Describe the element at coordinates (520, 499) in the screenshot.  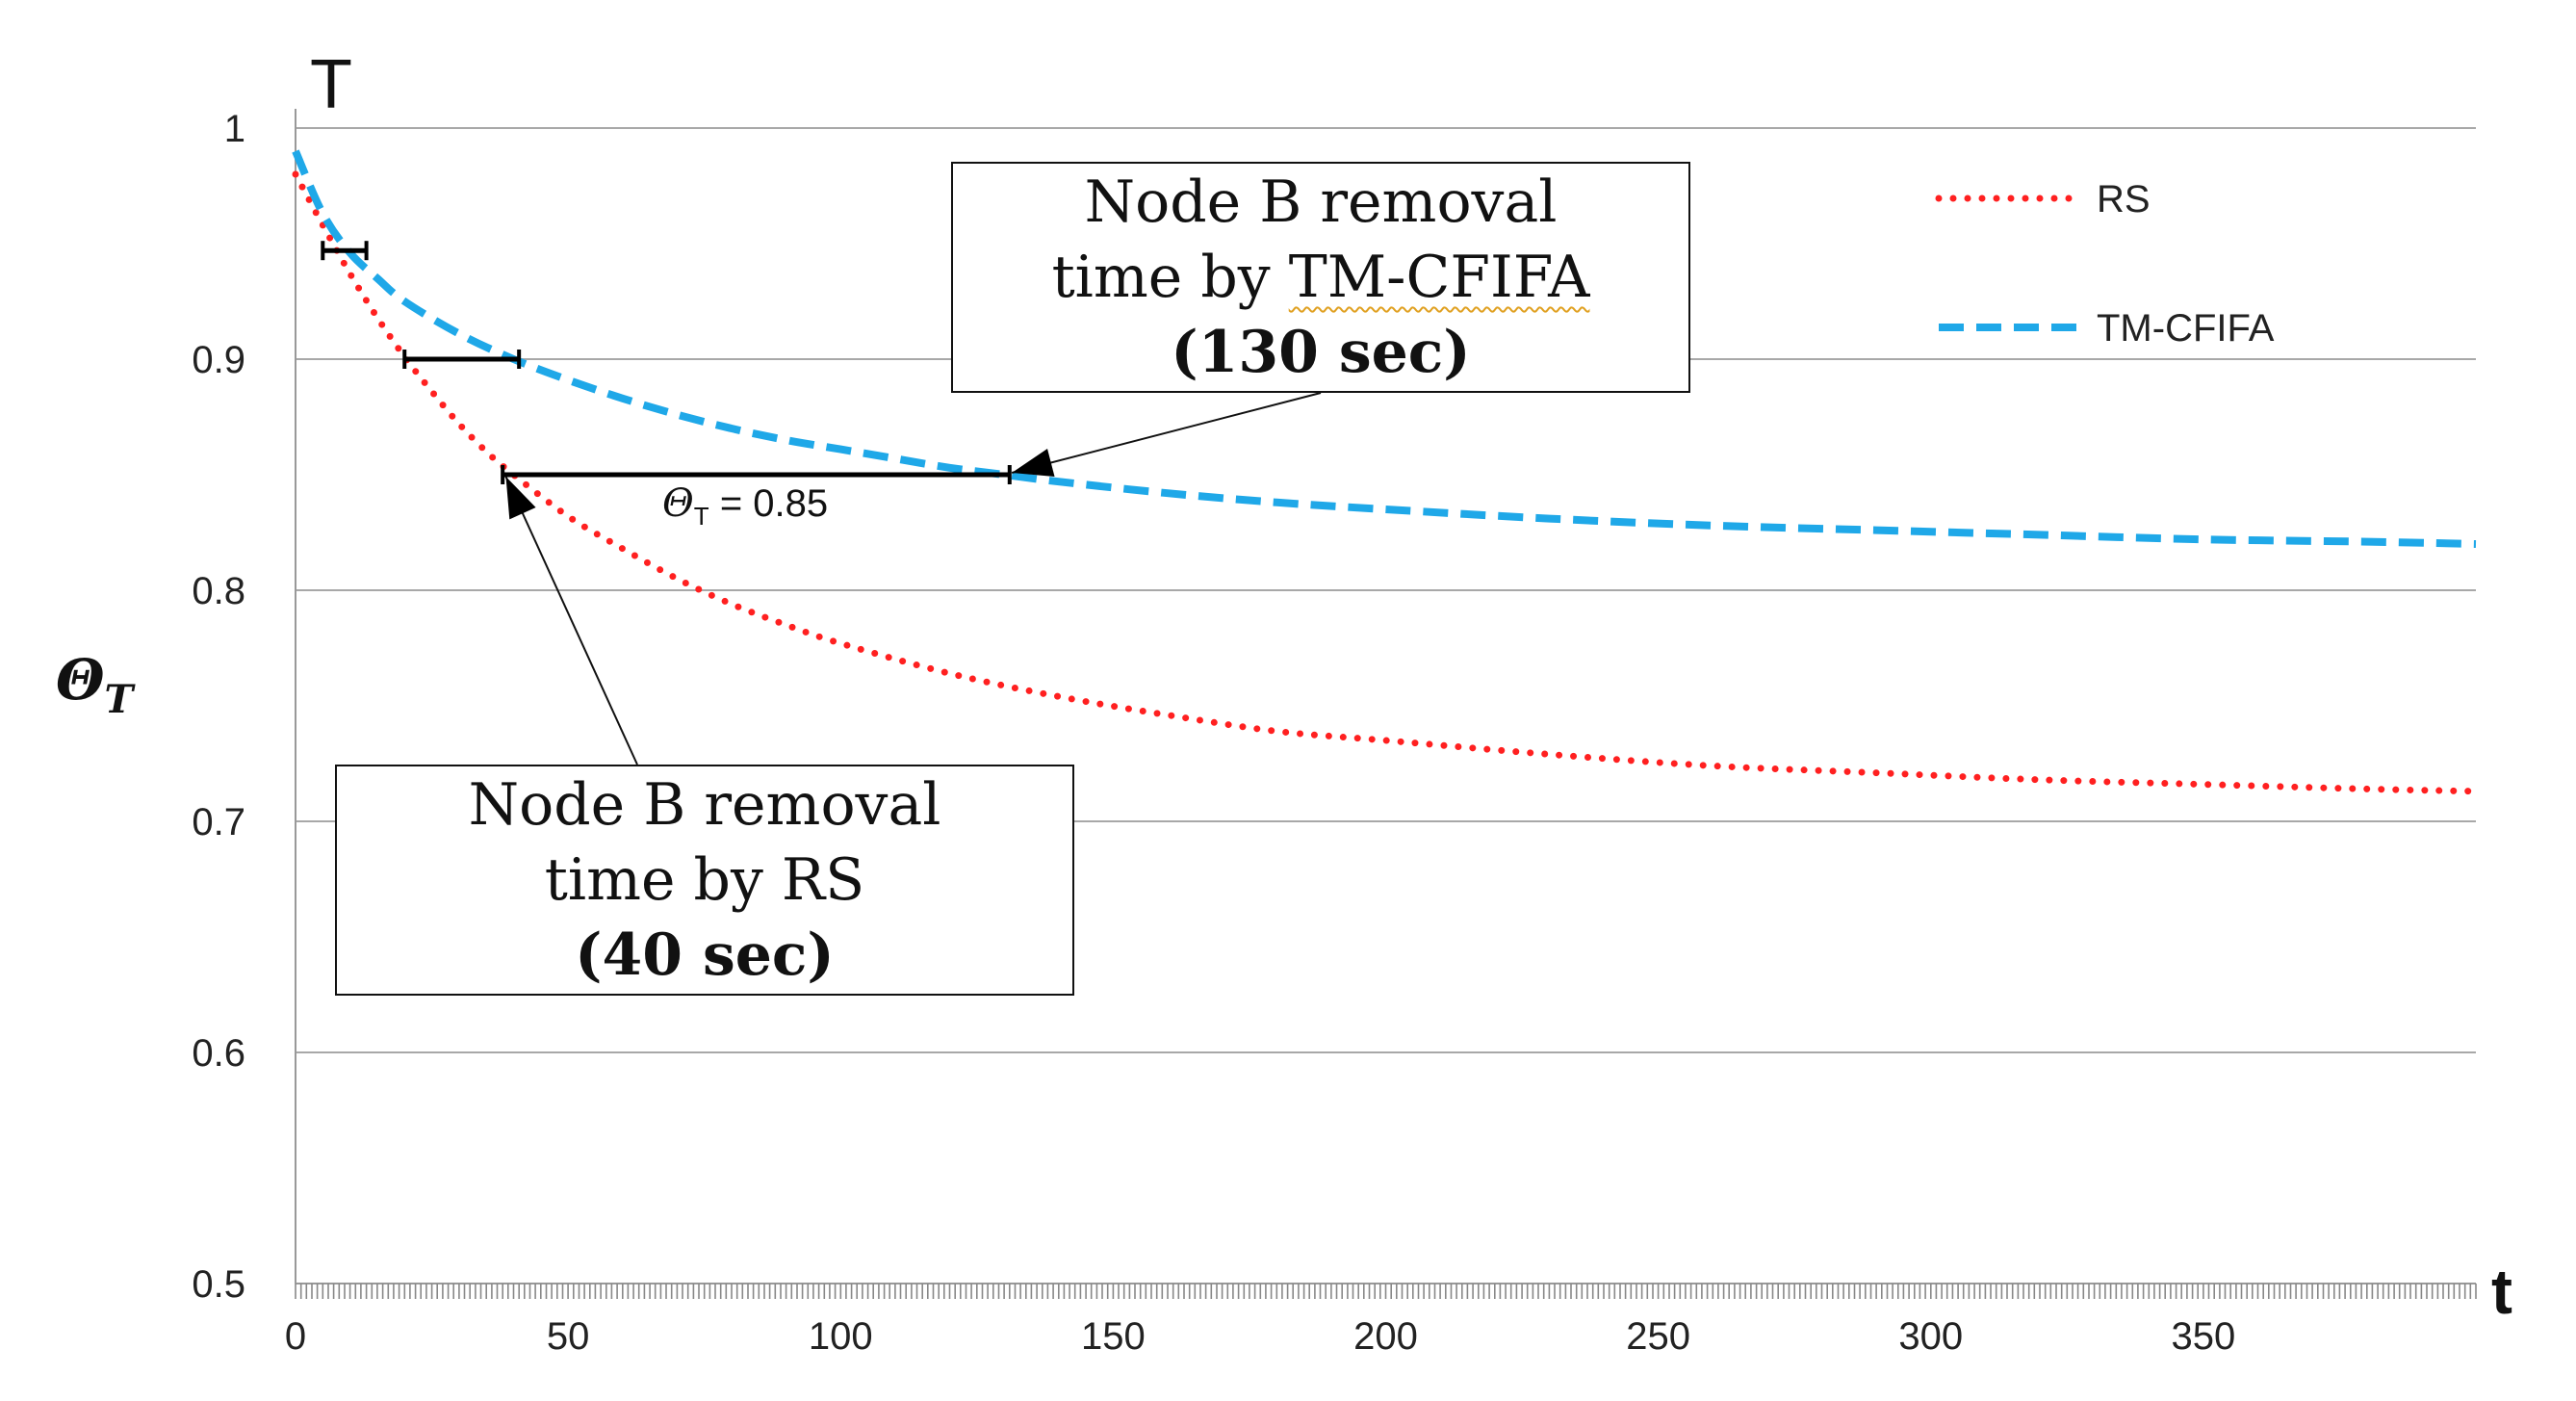
I see `rs-arrow-head` at that location.